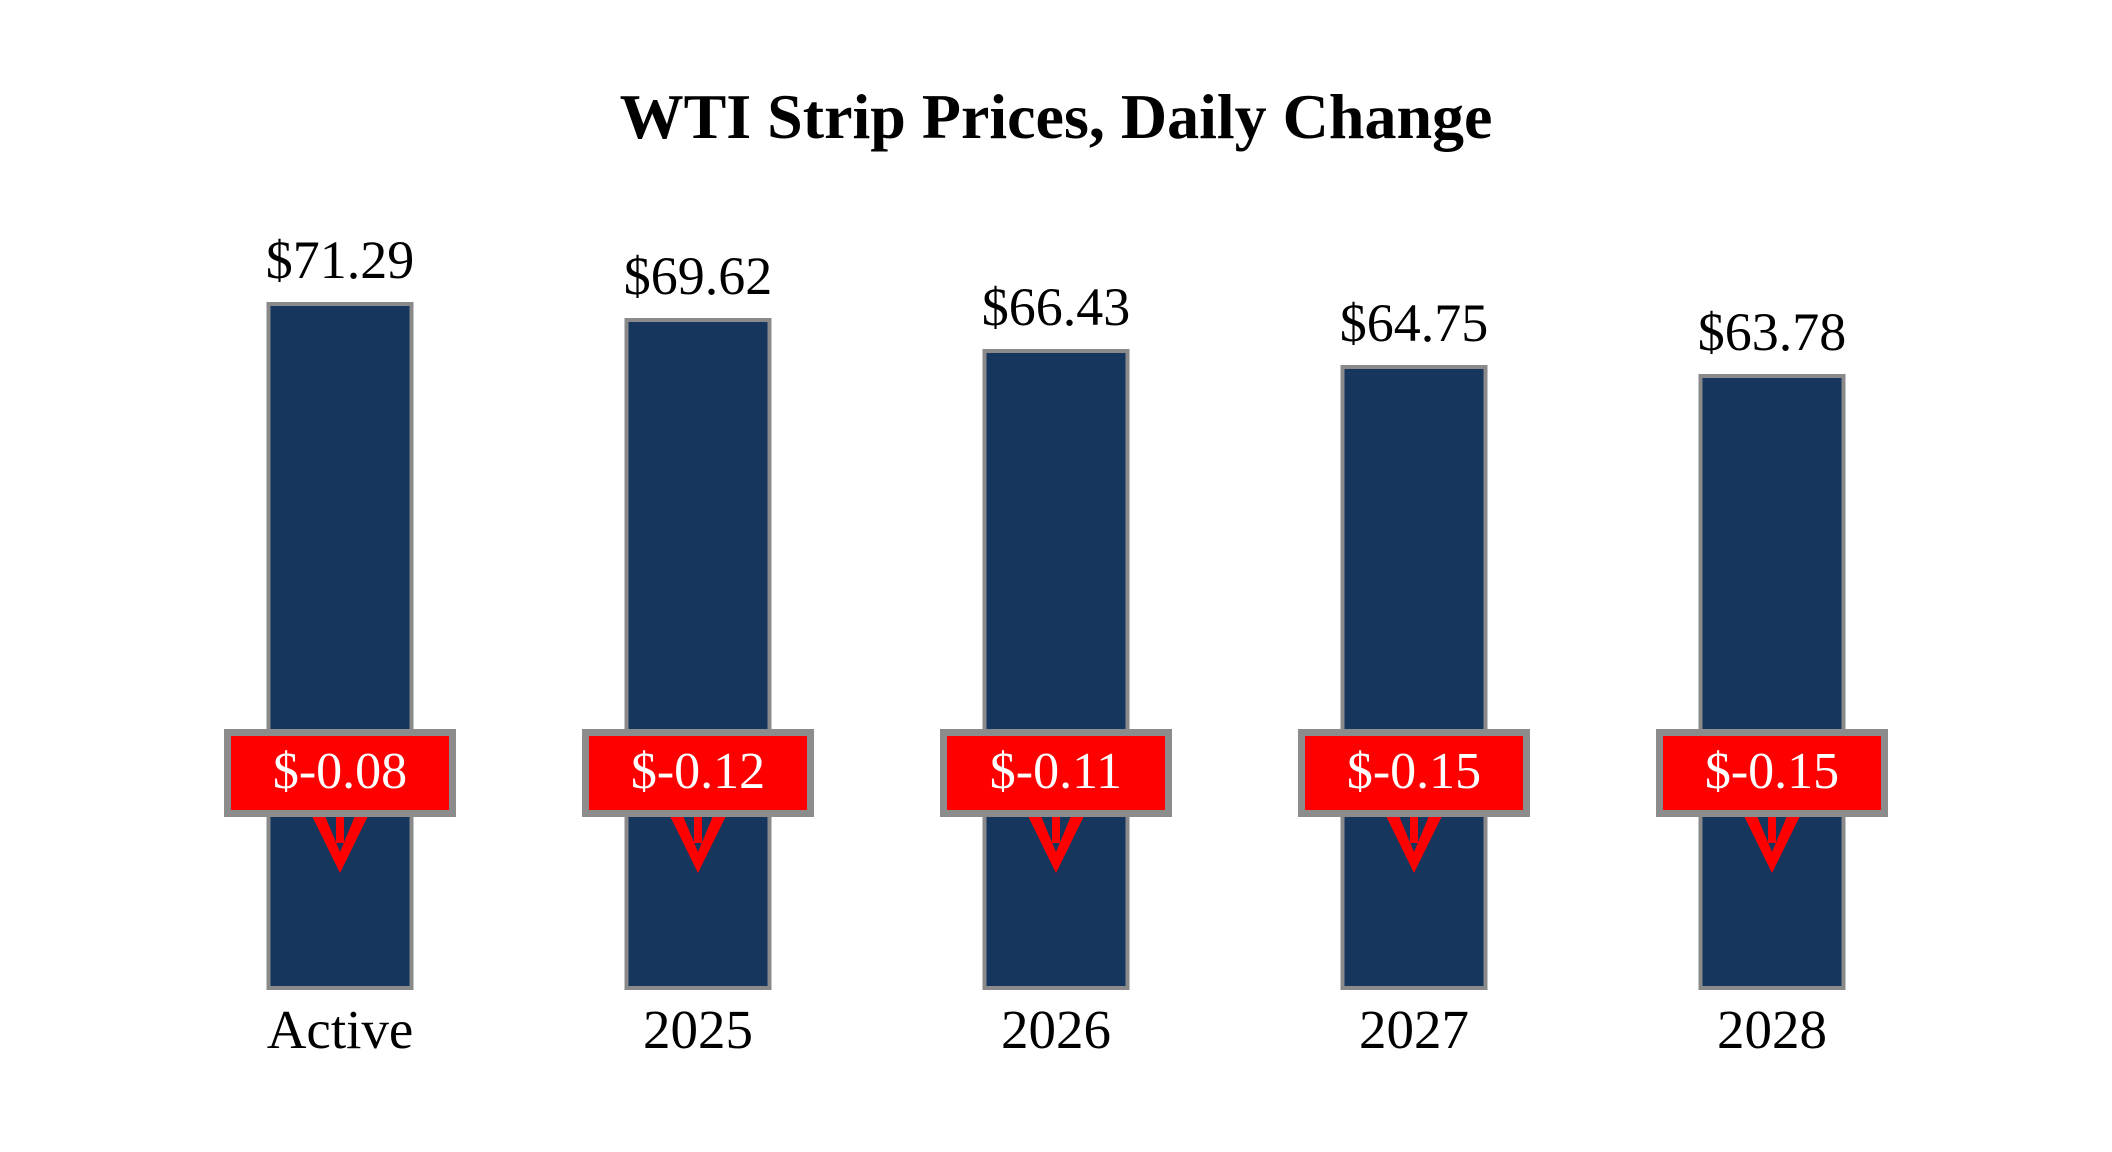  What do you see at coordinates (1056, 1029) in the screenshot?
I see `category-label: 2026` at bounding box center [1056, 1029].